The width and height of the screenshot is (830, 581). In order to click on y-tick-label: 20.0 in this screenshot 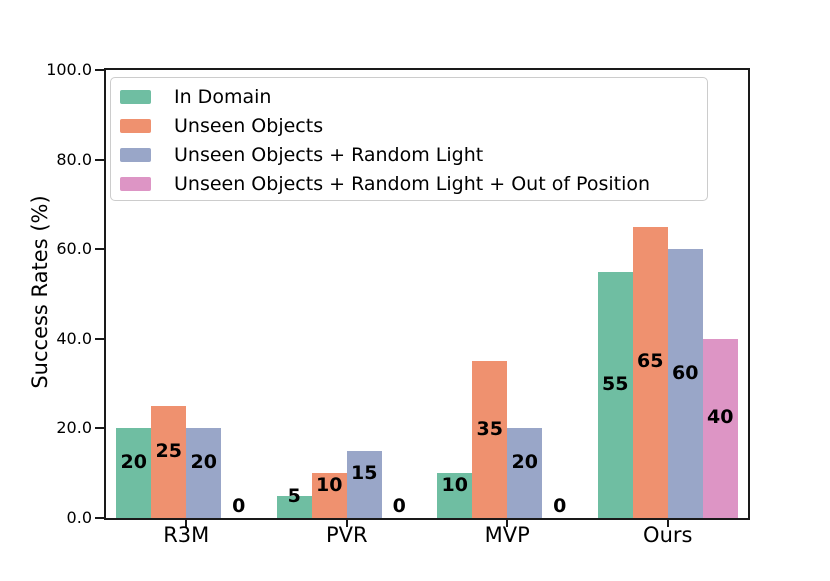, I will do `click(74, 428)`.